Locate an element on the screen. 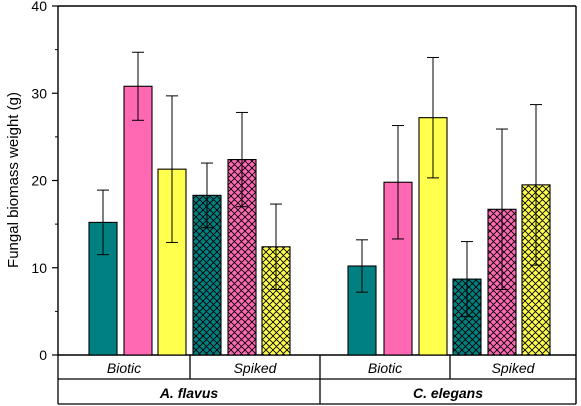  y-tick-label: 30 is located at coordinates (39, 93).